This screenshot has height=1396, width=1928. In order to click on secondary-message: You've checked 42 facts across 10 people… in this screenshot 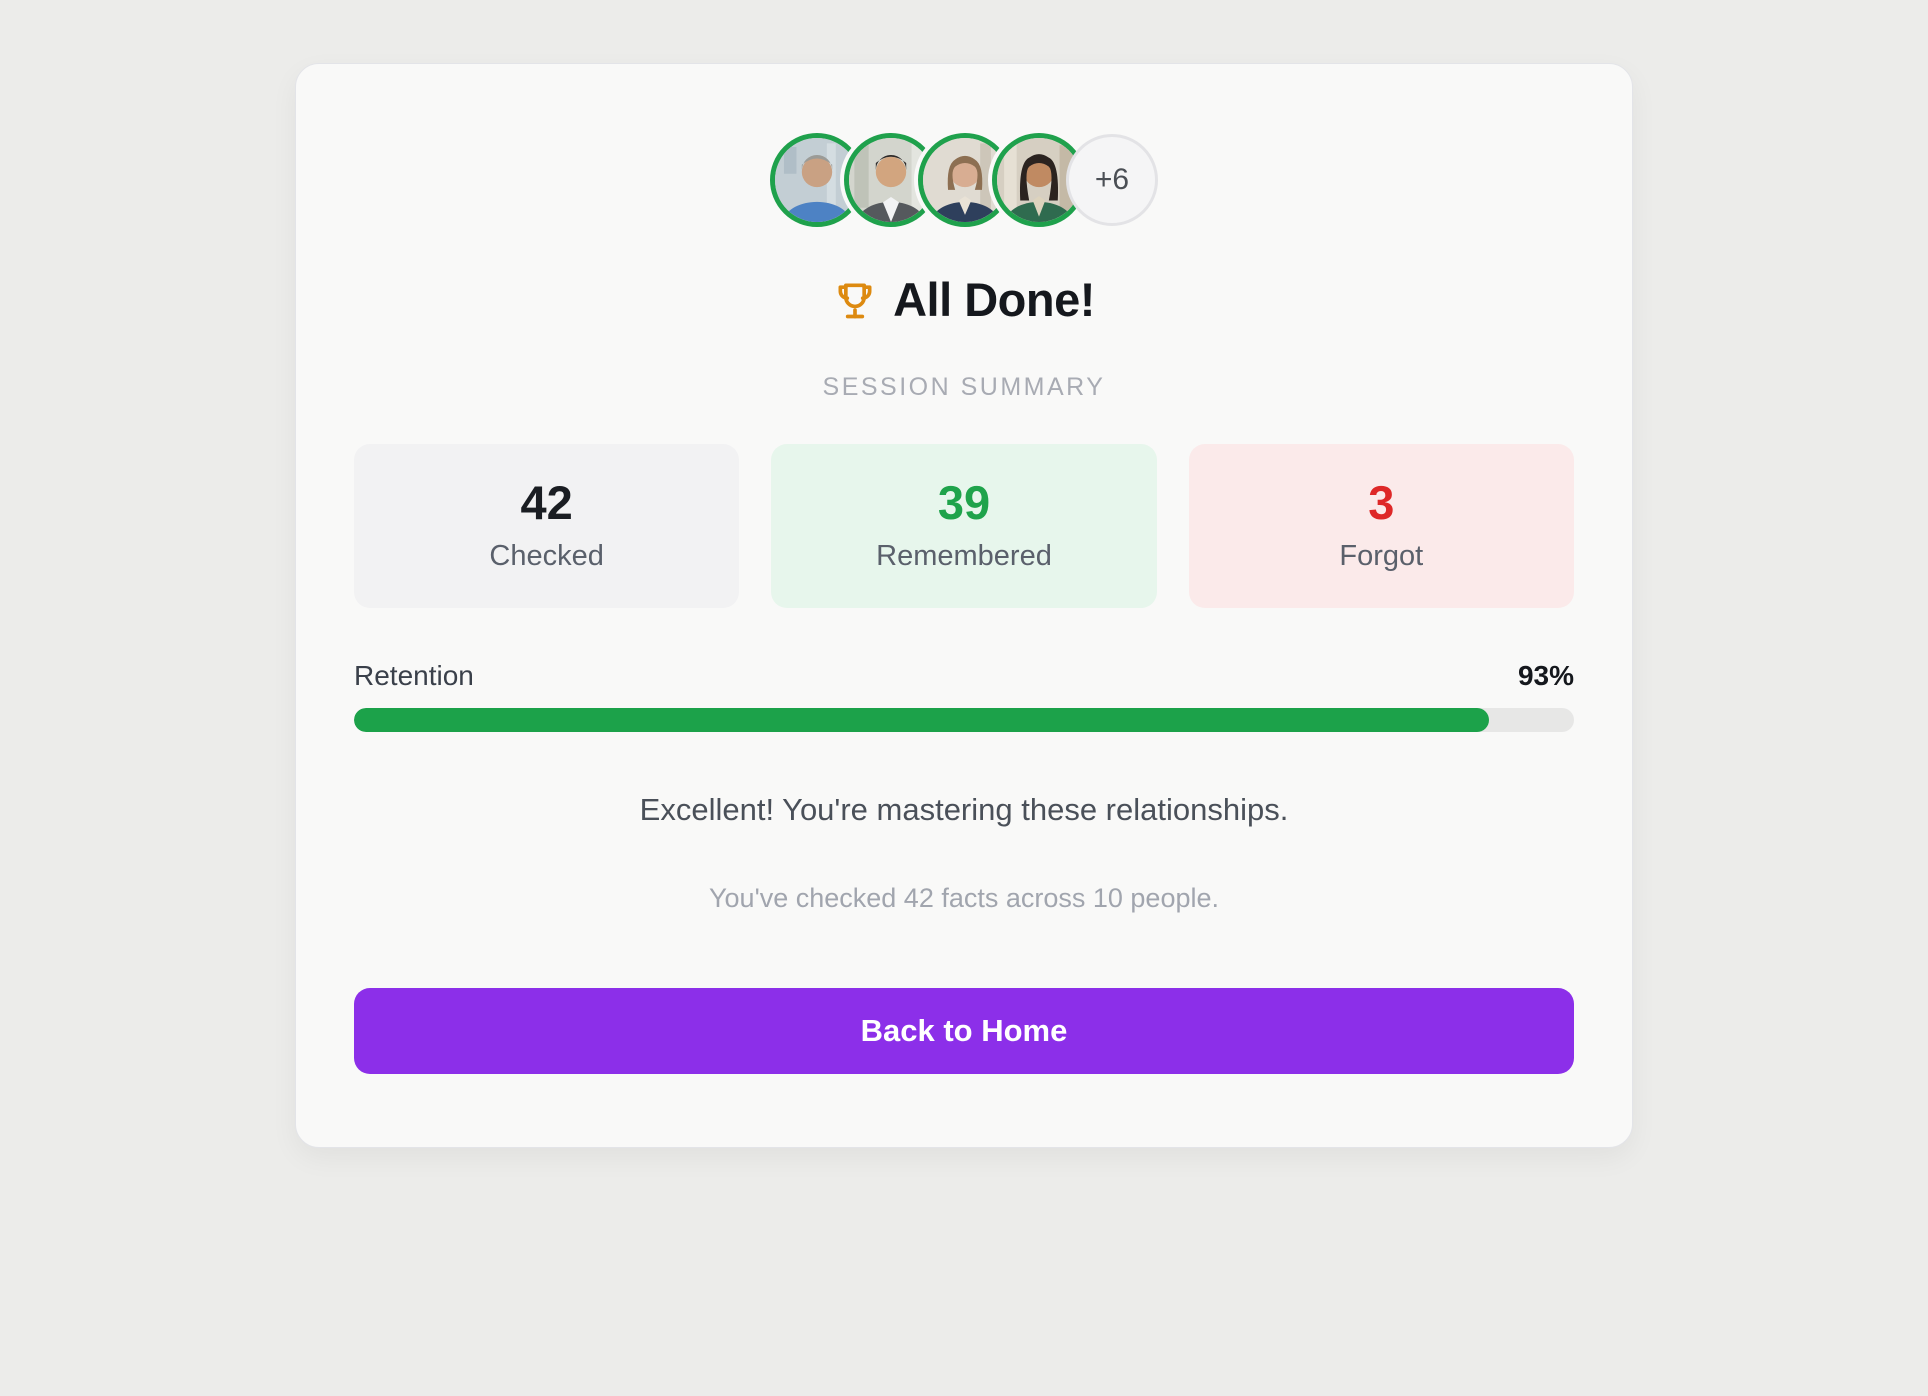, I will do `click(964, 898)`.